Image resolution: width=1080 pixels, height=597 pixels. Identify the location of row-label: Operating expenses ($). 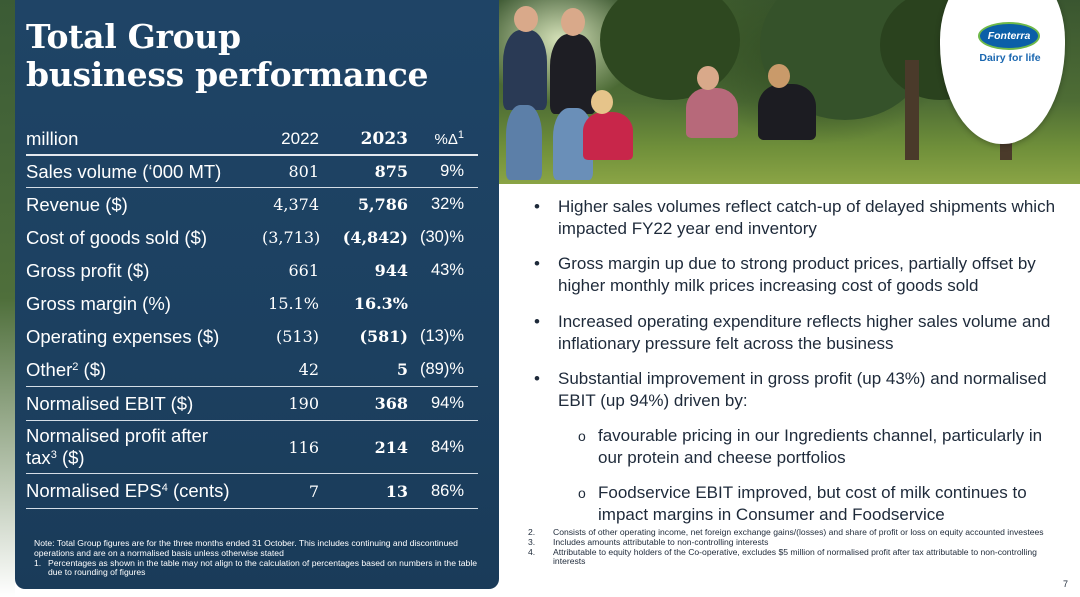
(123, 336).